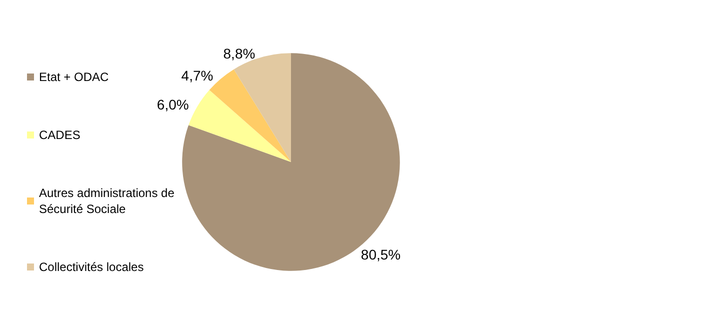 This screenshot has width=713, height=325. I want to click on data-label: 80,5%, so click(380, 254).